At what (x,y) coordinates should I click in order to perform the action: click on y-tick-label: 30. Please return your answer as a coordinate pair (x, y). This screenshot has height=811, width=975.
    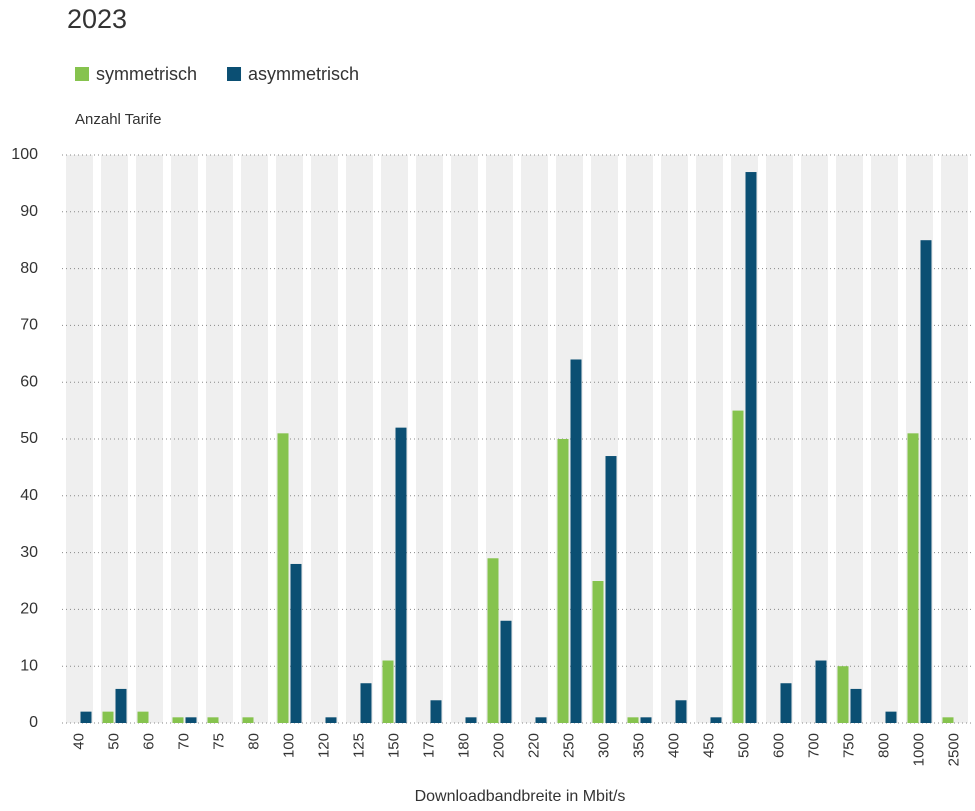
    Looking at the image, I should click on (29, 552).